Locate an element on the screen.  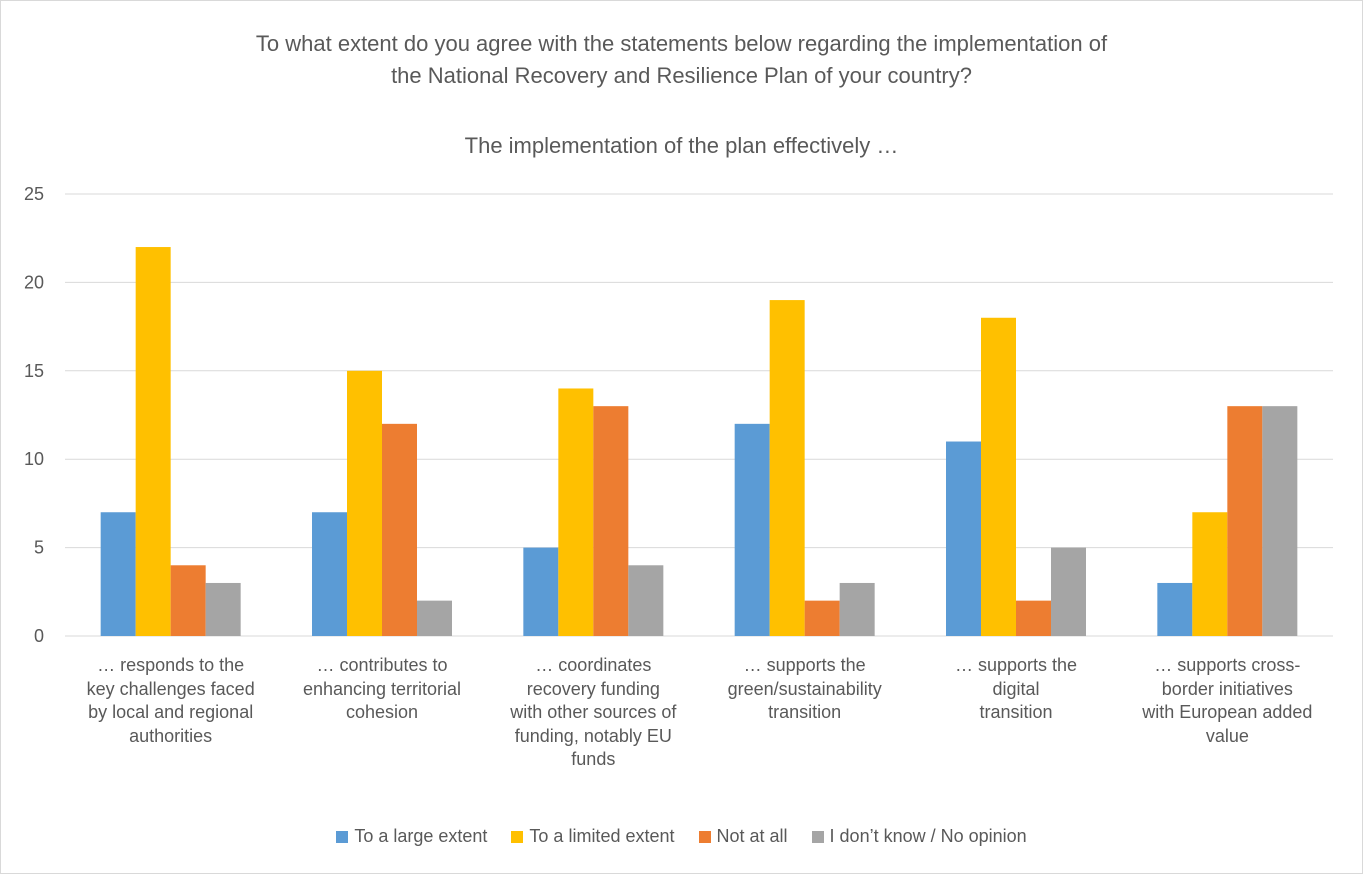
x-category-label-line: … supports cross- is located at coordinates (1227, 665).